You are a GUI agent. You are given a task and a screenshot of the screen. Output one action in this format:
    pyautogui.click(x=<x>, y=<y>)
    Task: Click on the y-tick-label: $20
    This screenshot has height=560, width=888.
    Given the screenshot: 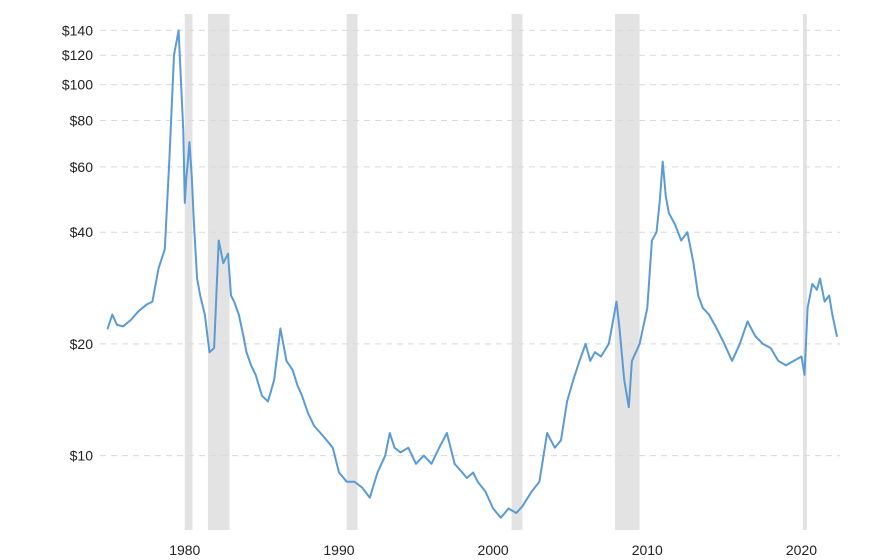 What is the action you would take?
    pyautogui.click(x=82, y=344)
    